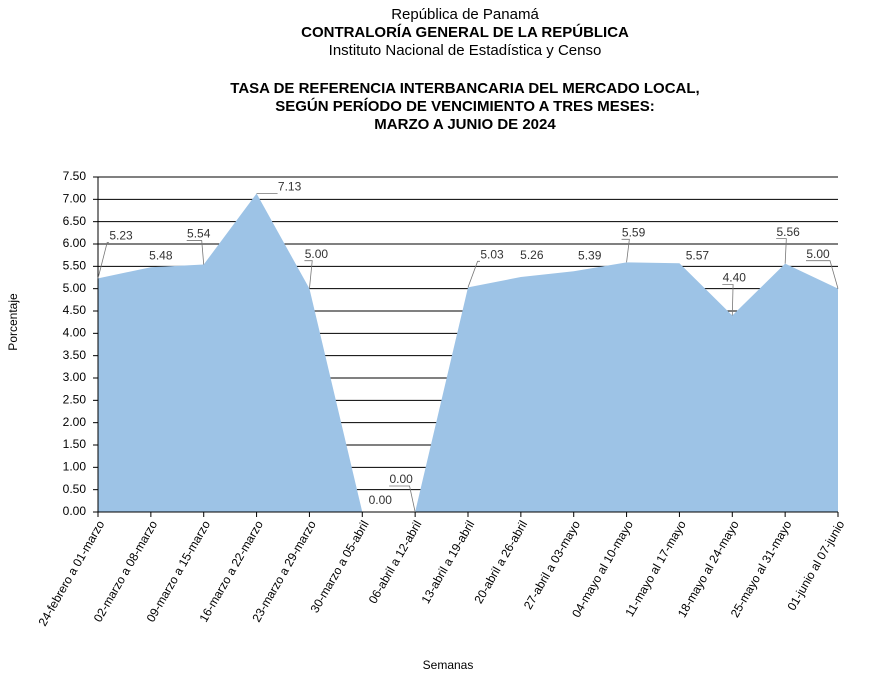  What do you see at coordinates (75, 489) in the screenshot?
I see `y-tick-label: 0.50` at bounding box center [75, 489].